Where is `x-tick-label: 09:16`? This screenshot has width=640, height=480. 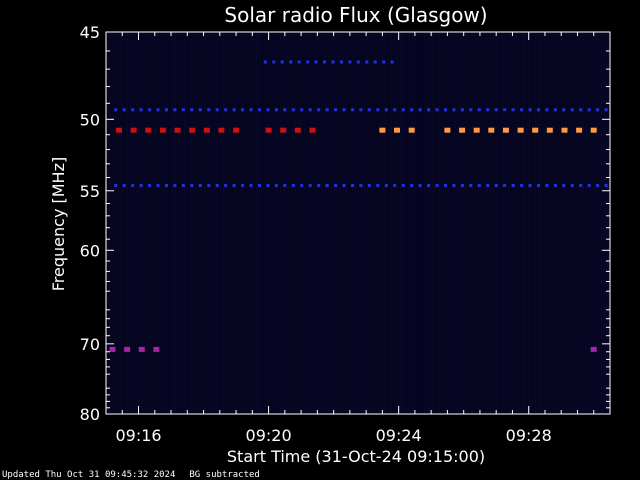
x-tick-label: 09:16 is located at coordinates (138, 435).